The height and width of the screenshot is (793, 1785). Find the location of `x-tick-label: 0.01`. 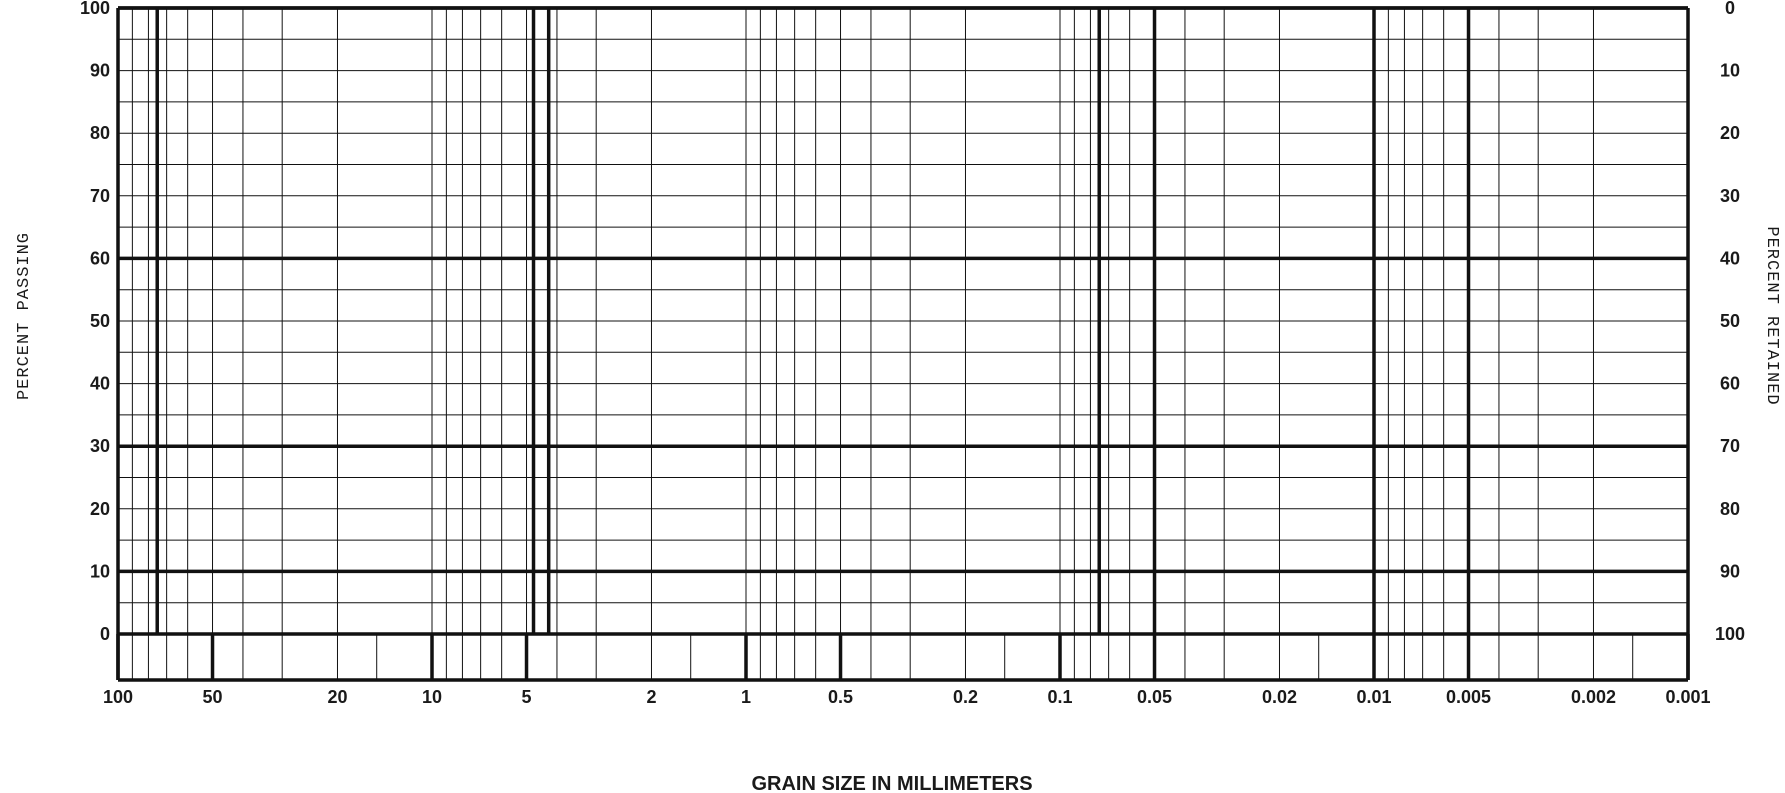

x-tick-label: 0.01 is located at coordinates (1373, 697).